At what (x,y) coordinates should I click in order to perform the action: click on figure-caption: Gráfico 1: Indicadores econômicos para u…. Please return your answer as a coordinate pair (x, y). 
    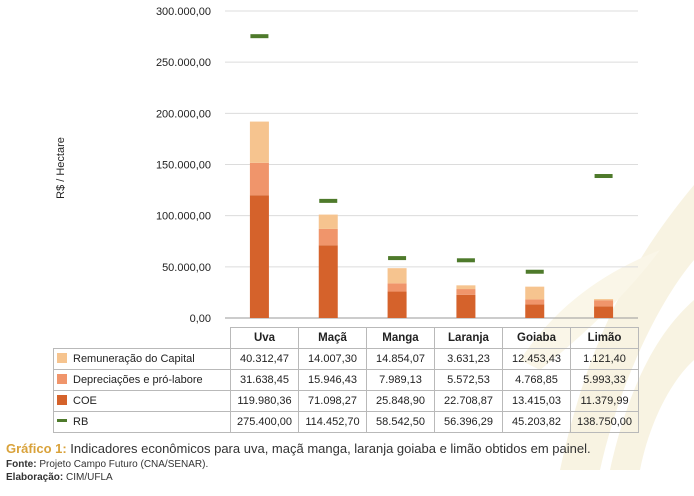
    Looking at the image, I should click on (349, 448).